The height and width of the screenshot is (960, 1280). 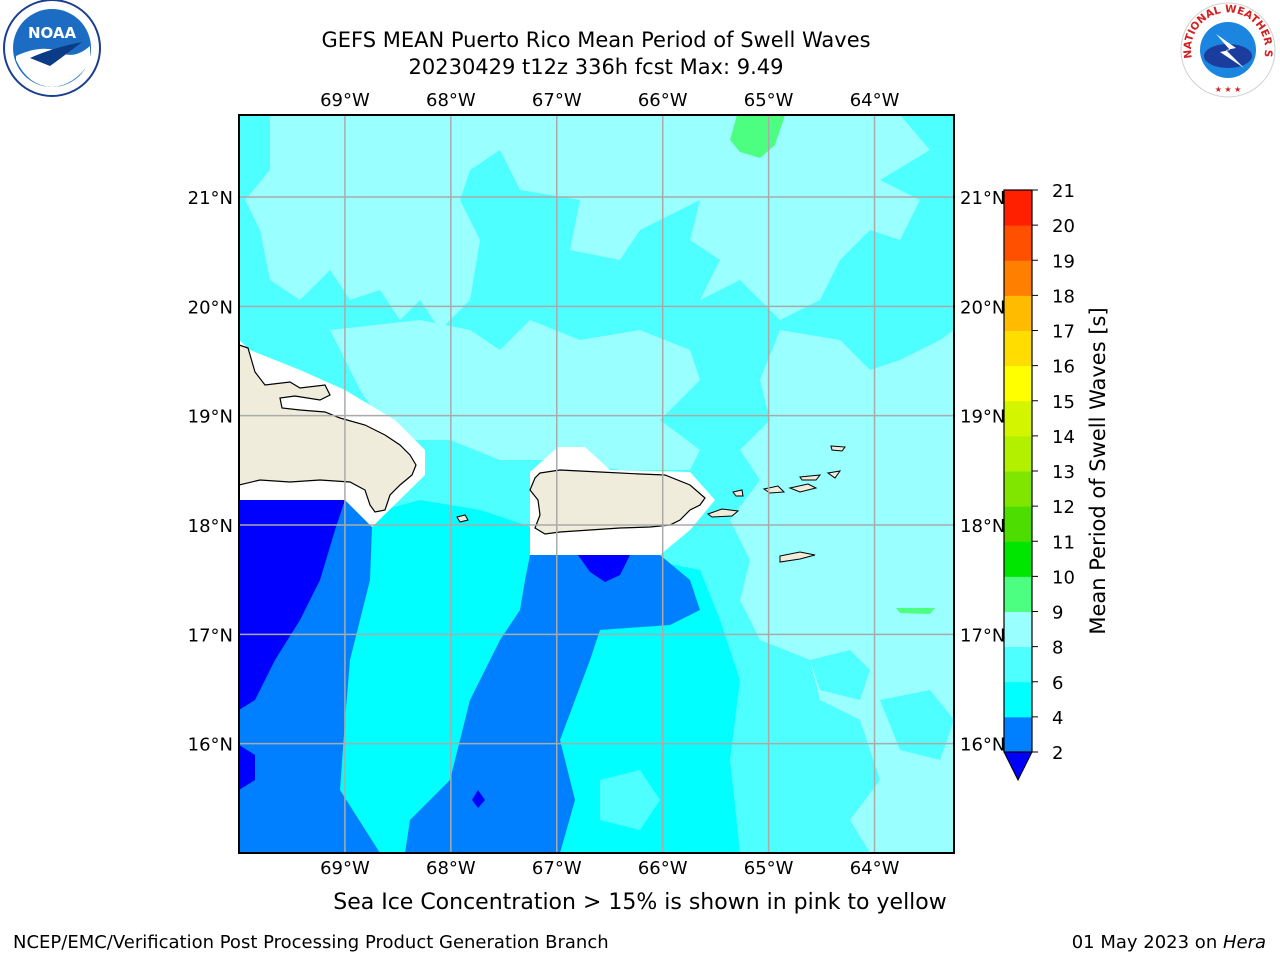 What do you see at coordinates (1063, 226) in the screenshot?
I see `colorbar-tick-label: 20` at bounding box center [1063, 226].